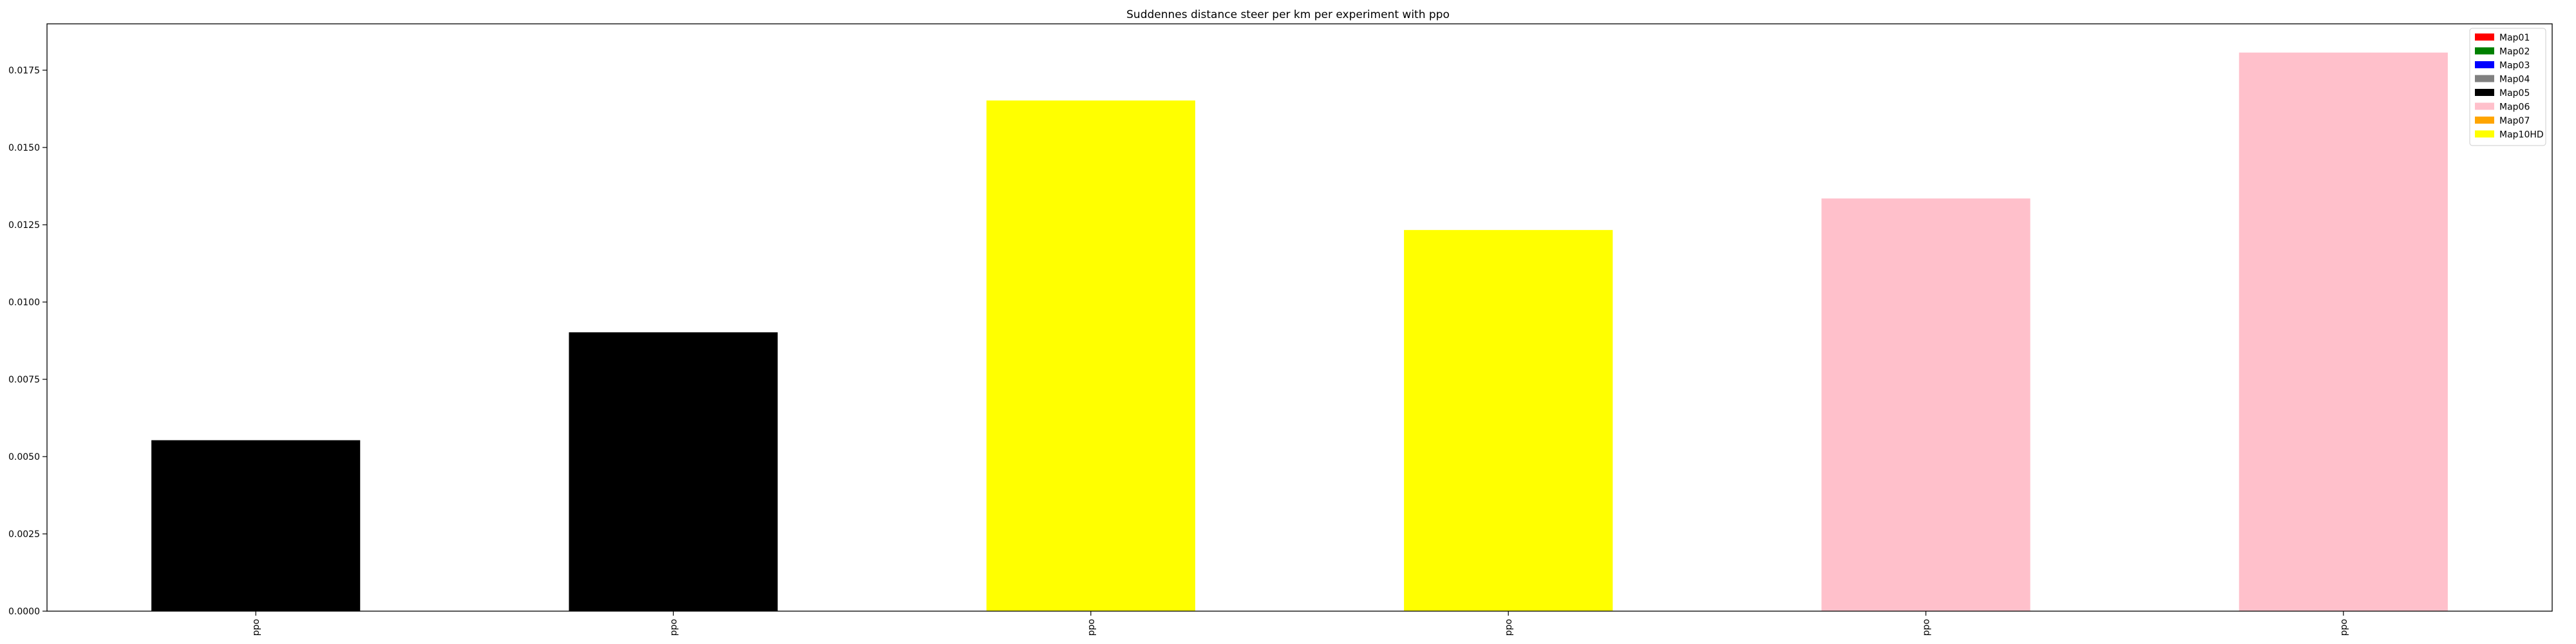 This screenshot has width=2576, height=644. I want to click on y-tick-label: 0.0125, so click(24, 225).